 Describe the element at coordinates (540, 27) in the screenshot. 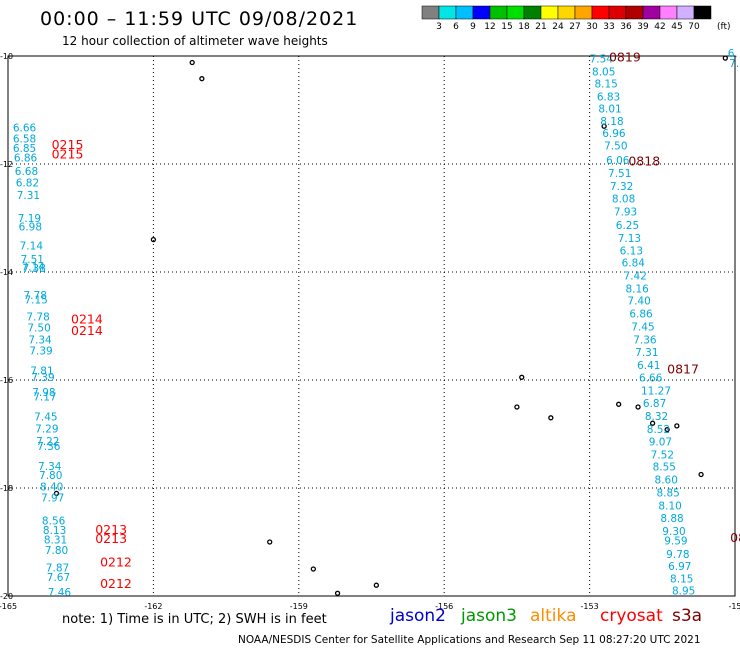

I see `colorbar-tick-label: 21` at that location.